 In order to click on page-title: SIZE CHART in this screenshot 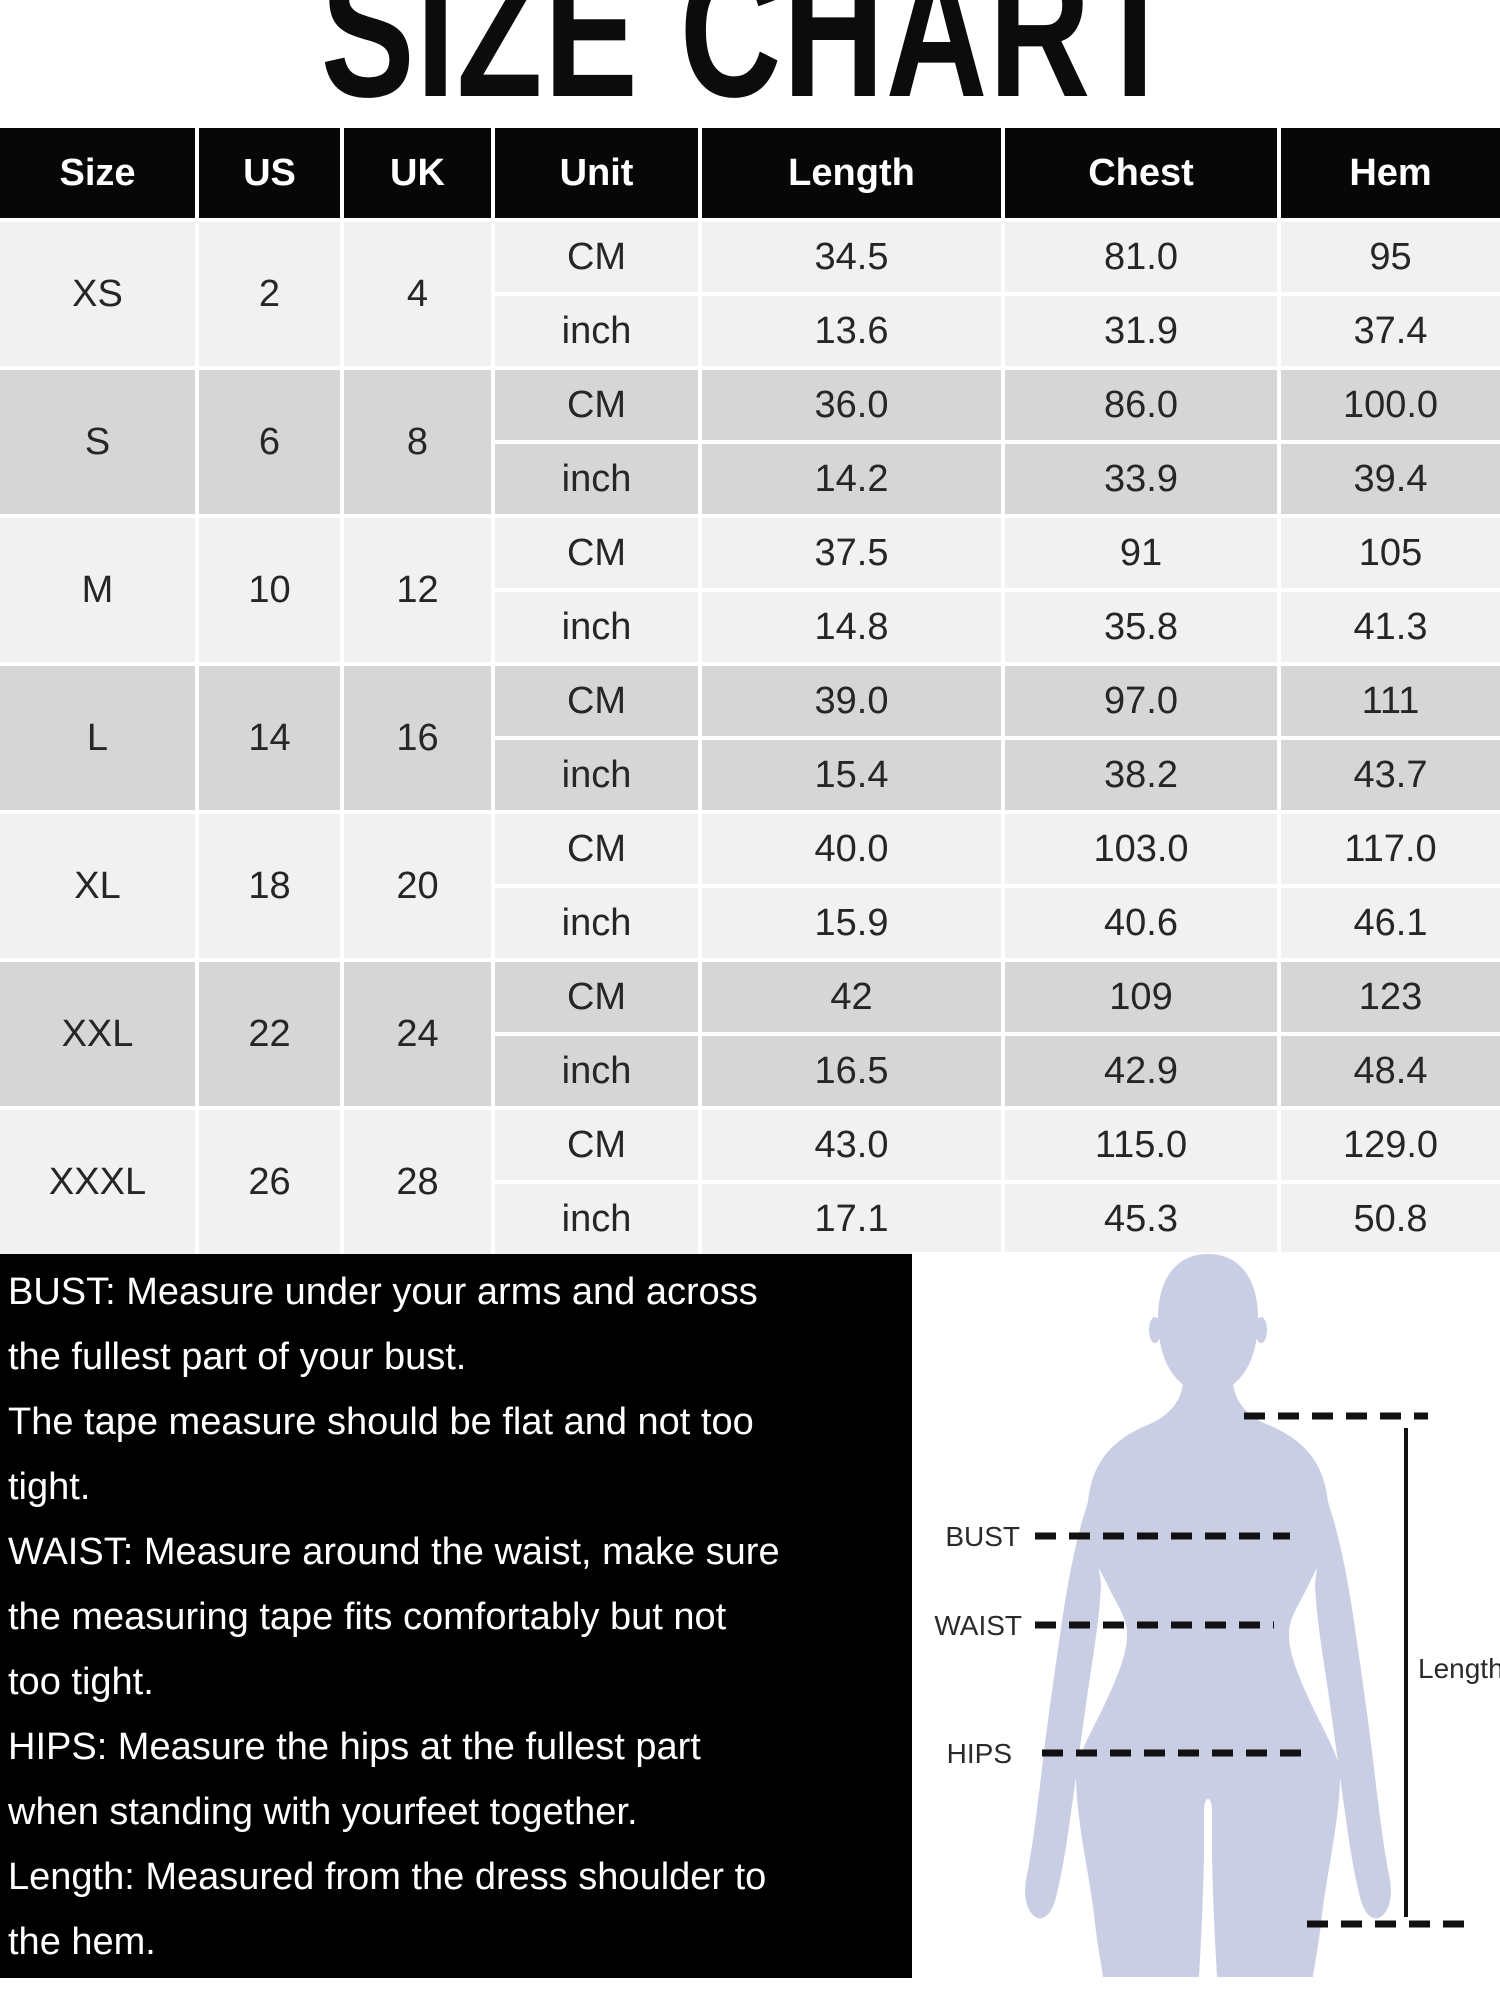, I will do `click(750, 68)`.